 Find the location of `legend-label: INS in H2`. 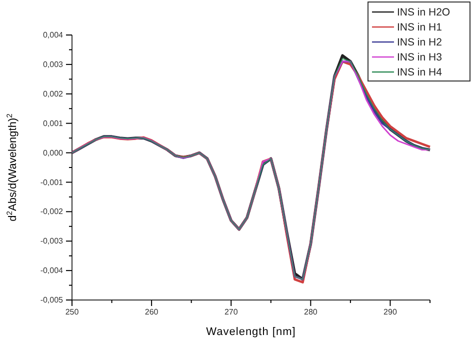

legend-label: INS in H2 is located at coordinates (419, 42).